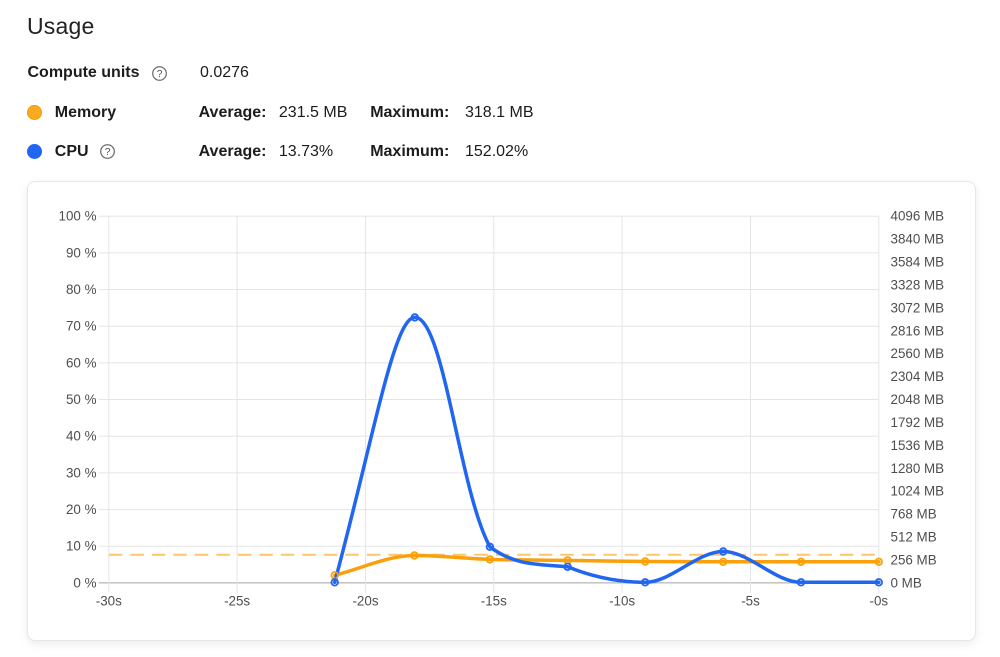 The height and width of the screenshot is (657, 1000). What do you see at coordinates (81, 326) in the screenshot?
I see `svg-text: 70 %` at bounding box center [81, 326].